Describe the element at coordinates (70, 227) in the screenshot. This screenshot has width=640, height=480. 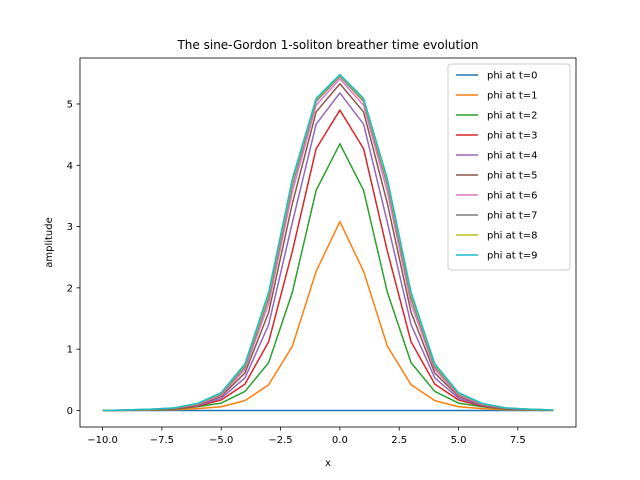
I see `y-tick-label: 3` at that location.